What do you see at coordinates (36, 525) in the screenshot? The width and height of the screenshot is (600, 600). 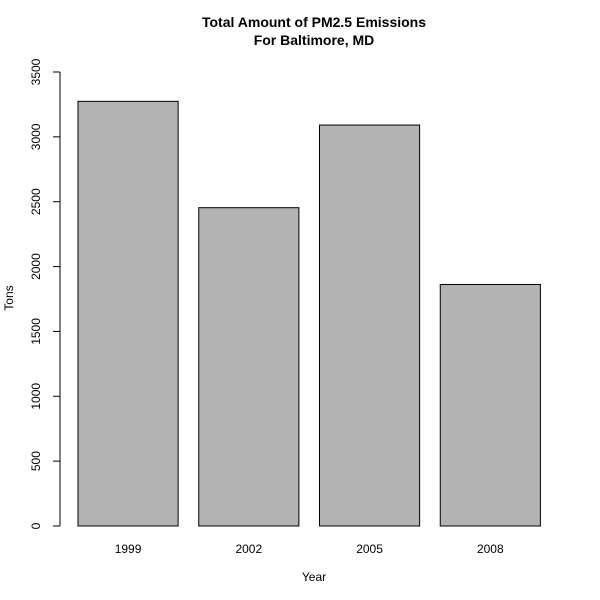 I see `y-tick-label: 0` at bounding box center [36, 525].